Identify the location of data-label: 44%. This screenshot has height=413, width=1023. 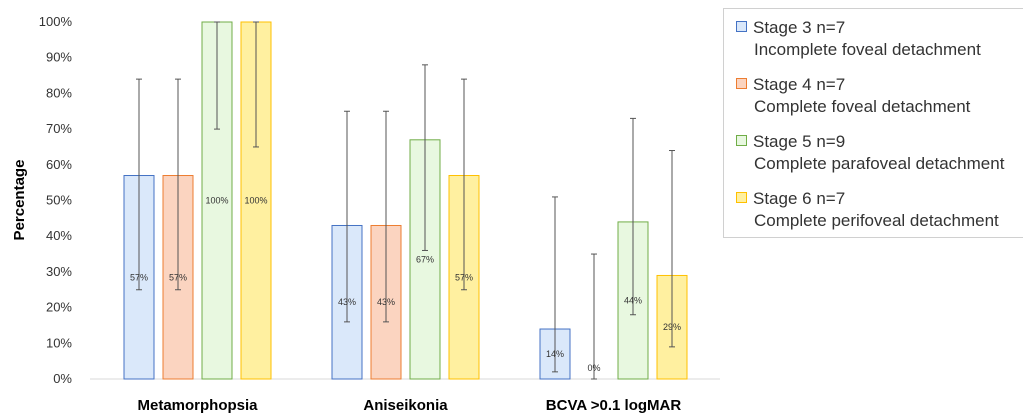
(633, 300).